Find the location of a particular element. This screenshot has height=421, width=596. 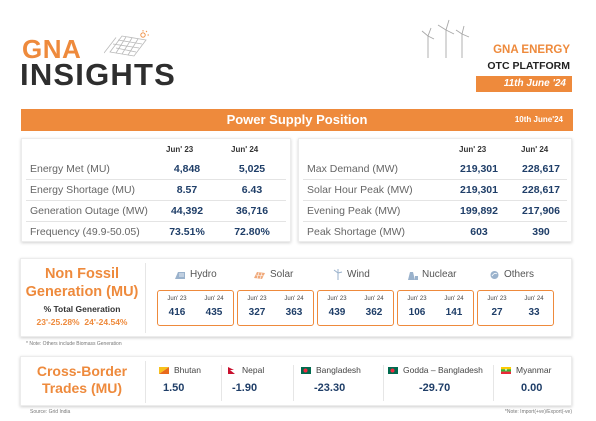

godda-bangladesh-header: Godda – Bangladesh is located at coordinates (435, 370).